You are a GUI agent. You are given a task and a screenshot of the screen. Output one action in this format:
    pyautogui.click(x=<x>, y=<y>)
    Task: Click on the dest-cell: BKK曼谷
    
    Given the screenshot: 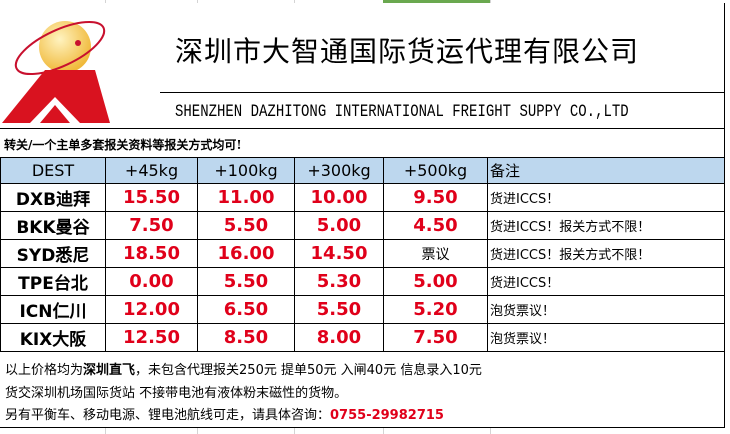 What is the action you would take?
    pyautogui.click(x=53, y=225)
    